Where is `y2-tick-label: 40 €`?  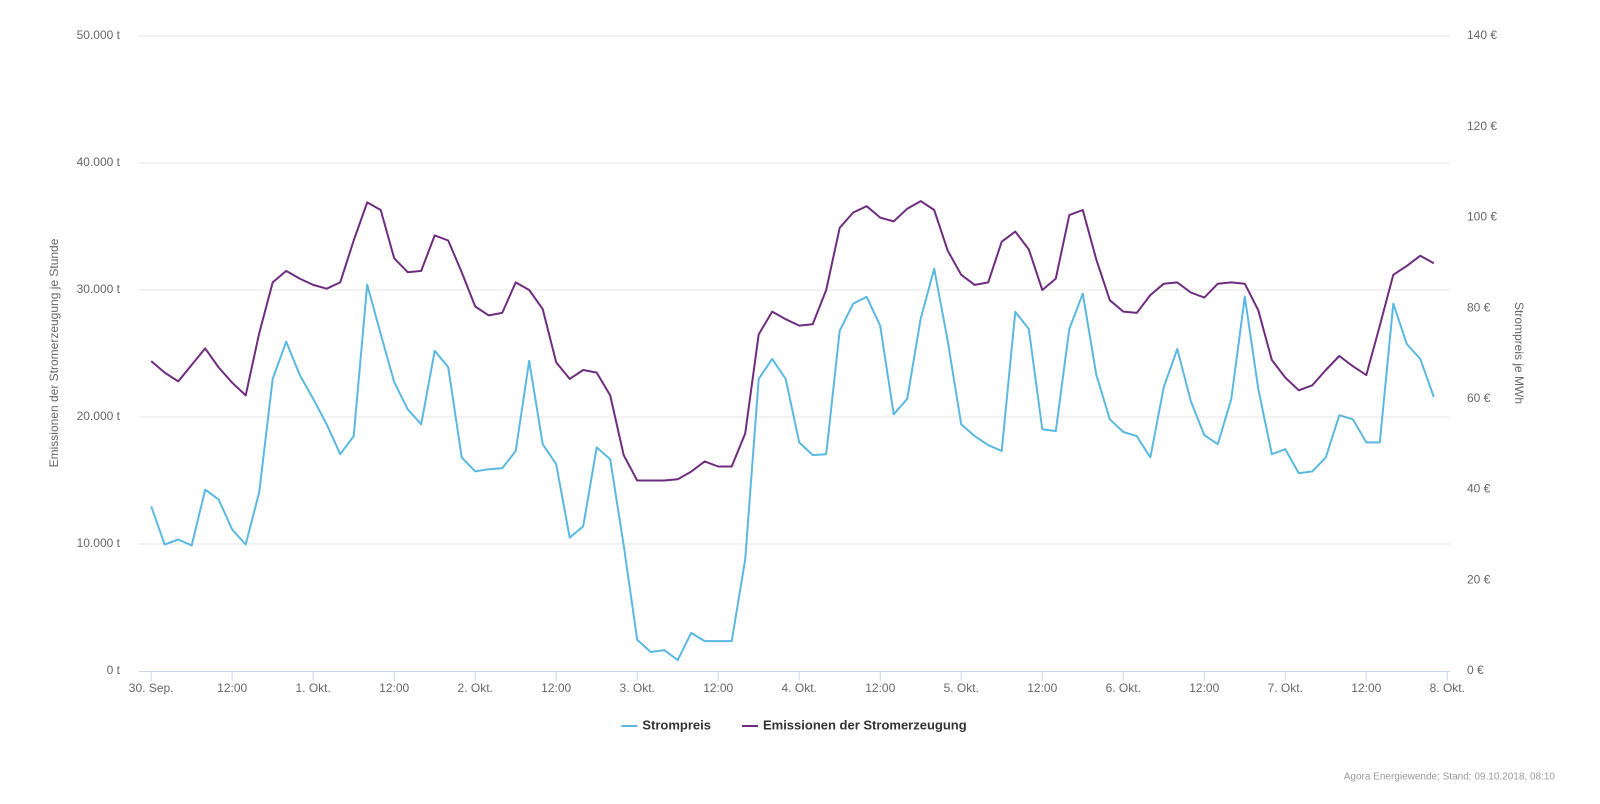
y2-tick-label: 40 € is located at coordinates (1479, 489).